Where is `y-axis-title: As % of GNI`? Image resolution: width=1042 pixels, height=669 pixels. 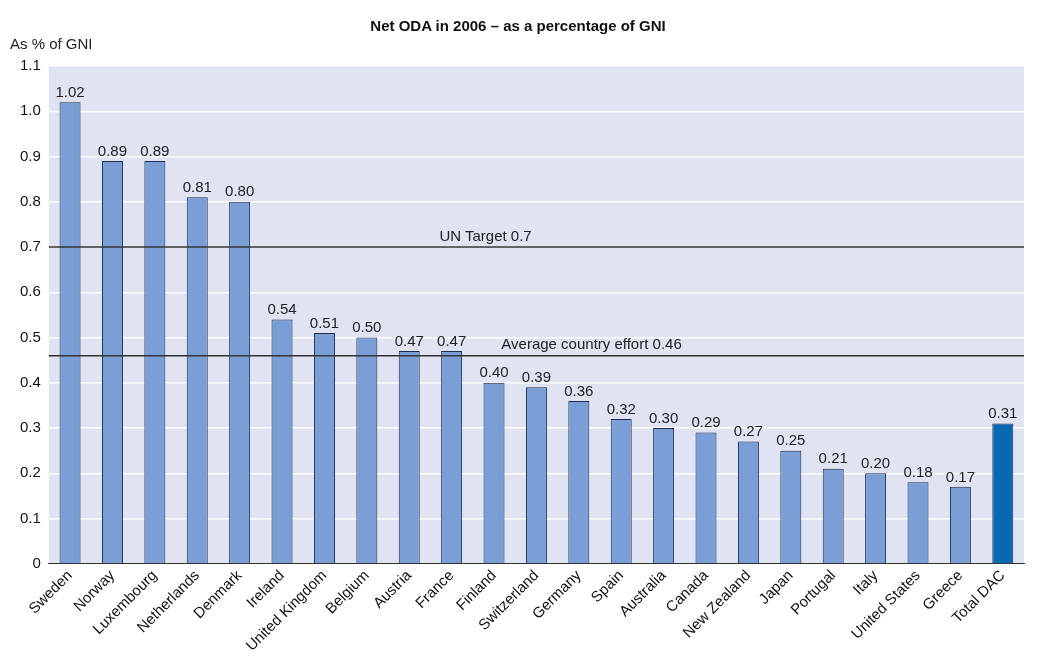 y-axis-title: As % of GNI is located at coordinates (51, 43).